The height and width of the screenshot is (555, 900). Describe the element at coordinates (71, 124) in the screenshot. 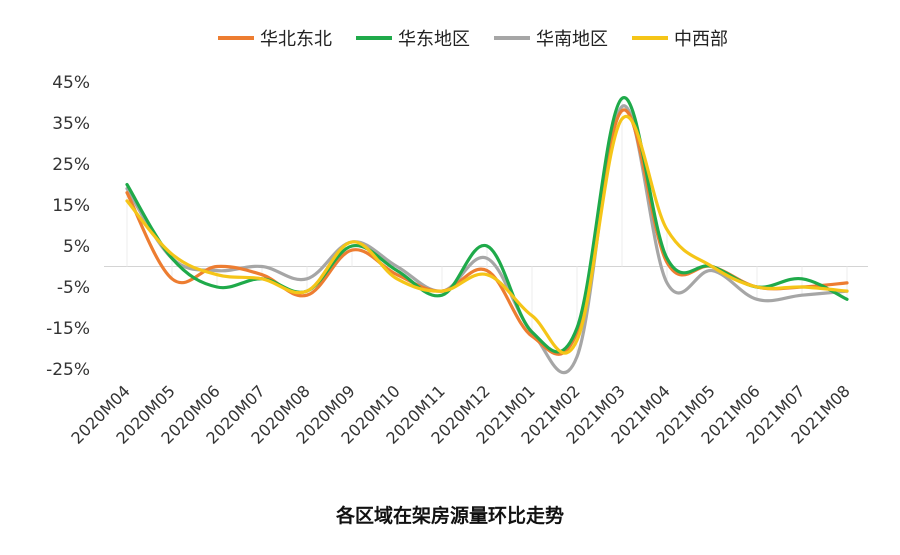

I see `y-tick-label: 35%` at that location.